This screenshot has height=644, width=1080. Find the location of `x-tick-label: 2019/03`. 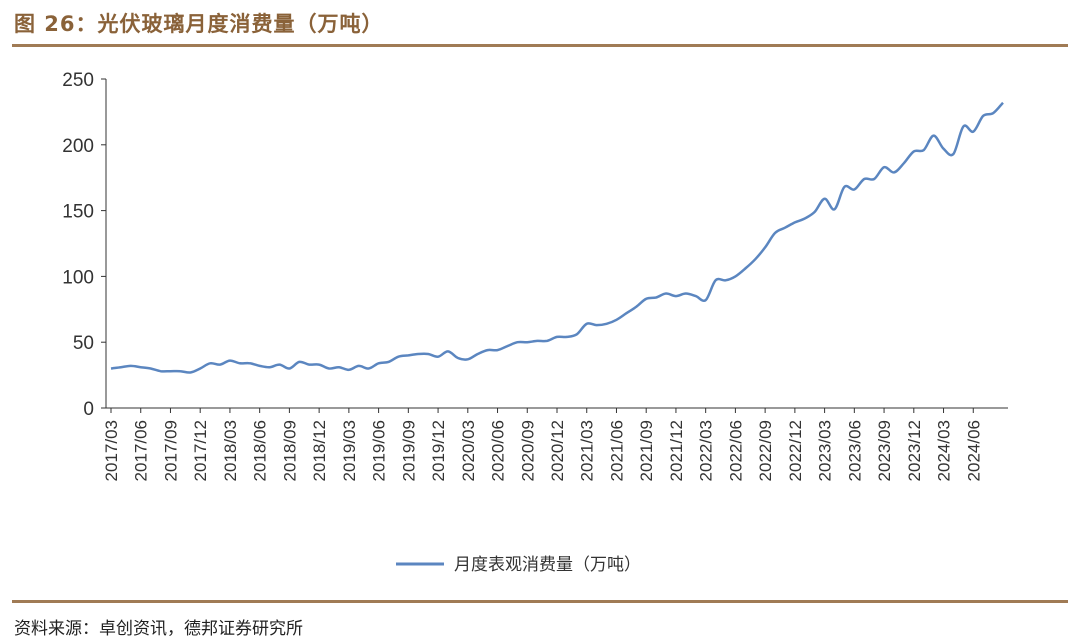

x-tick-label: 2019/03 is located at coordinates (349, 450).